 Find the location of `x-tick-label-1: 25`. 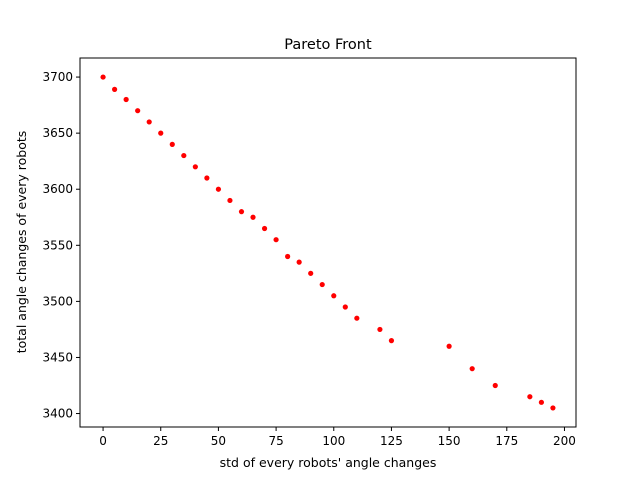

x-tick-label-1: 25 is located at coordinates (160, 441).